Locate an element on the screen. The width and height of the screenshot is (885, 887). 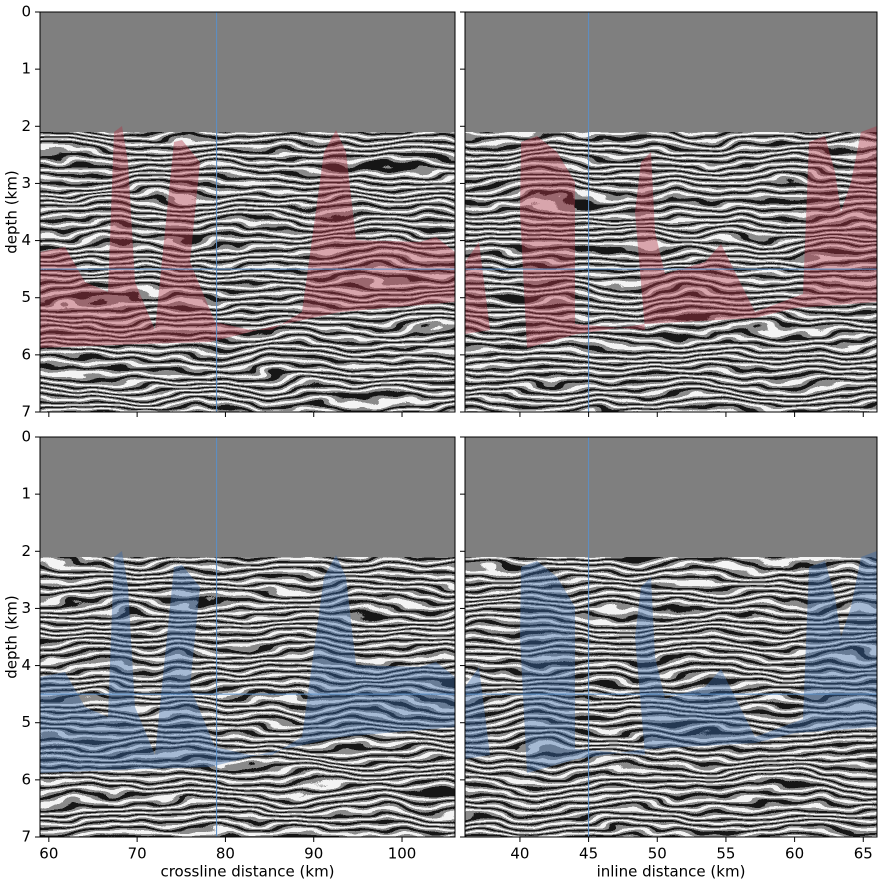
x-tick-label: 90 is located at coordinates (313, 854).